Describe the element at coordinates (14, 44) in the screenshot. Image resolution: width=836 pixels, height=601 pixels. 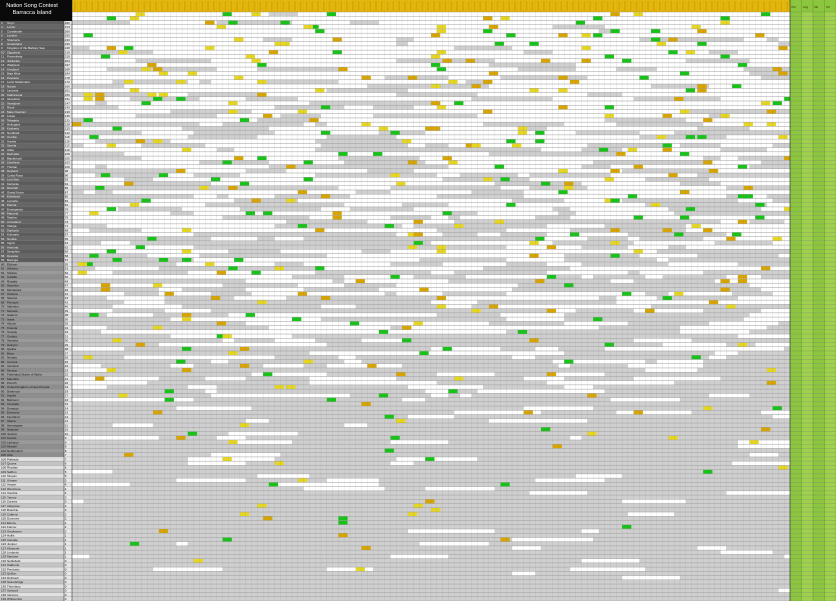
I see `row-country-name: Greiterland` at that location.